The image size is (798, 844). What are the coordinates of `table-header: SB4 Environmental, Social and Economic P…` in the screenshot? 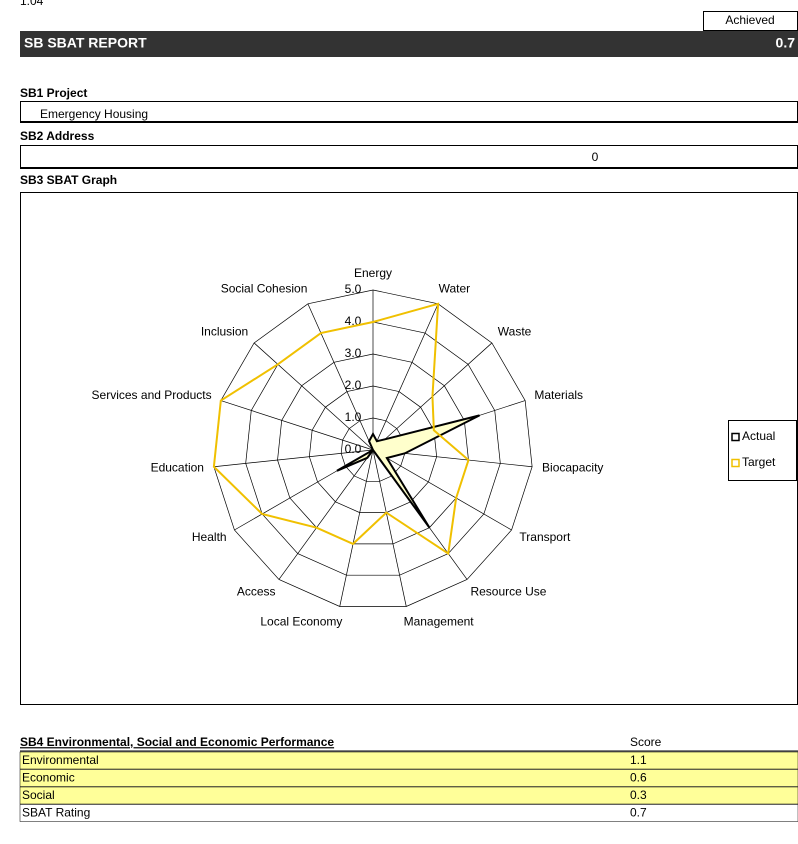 It's located at (177, 742).